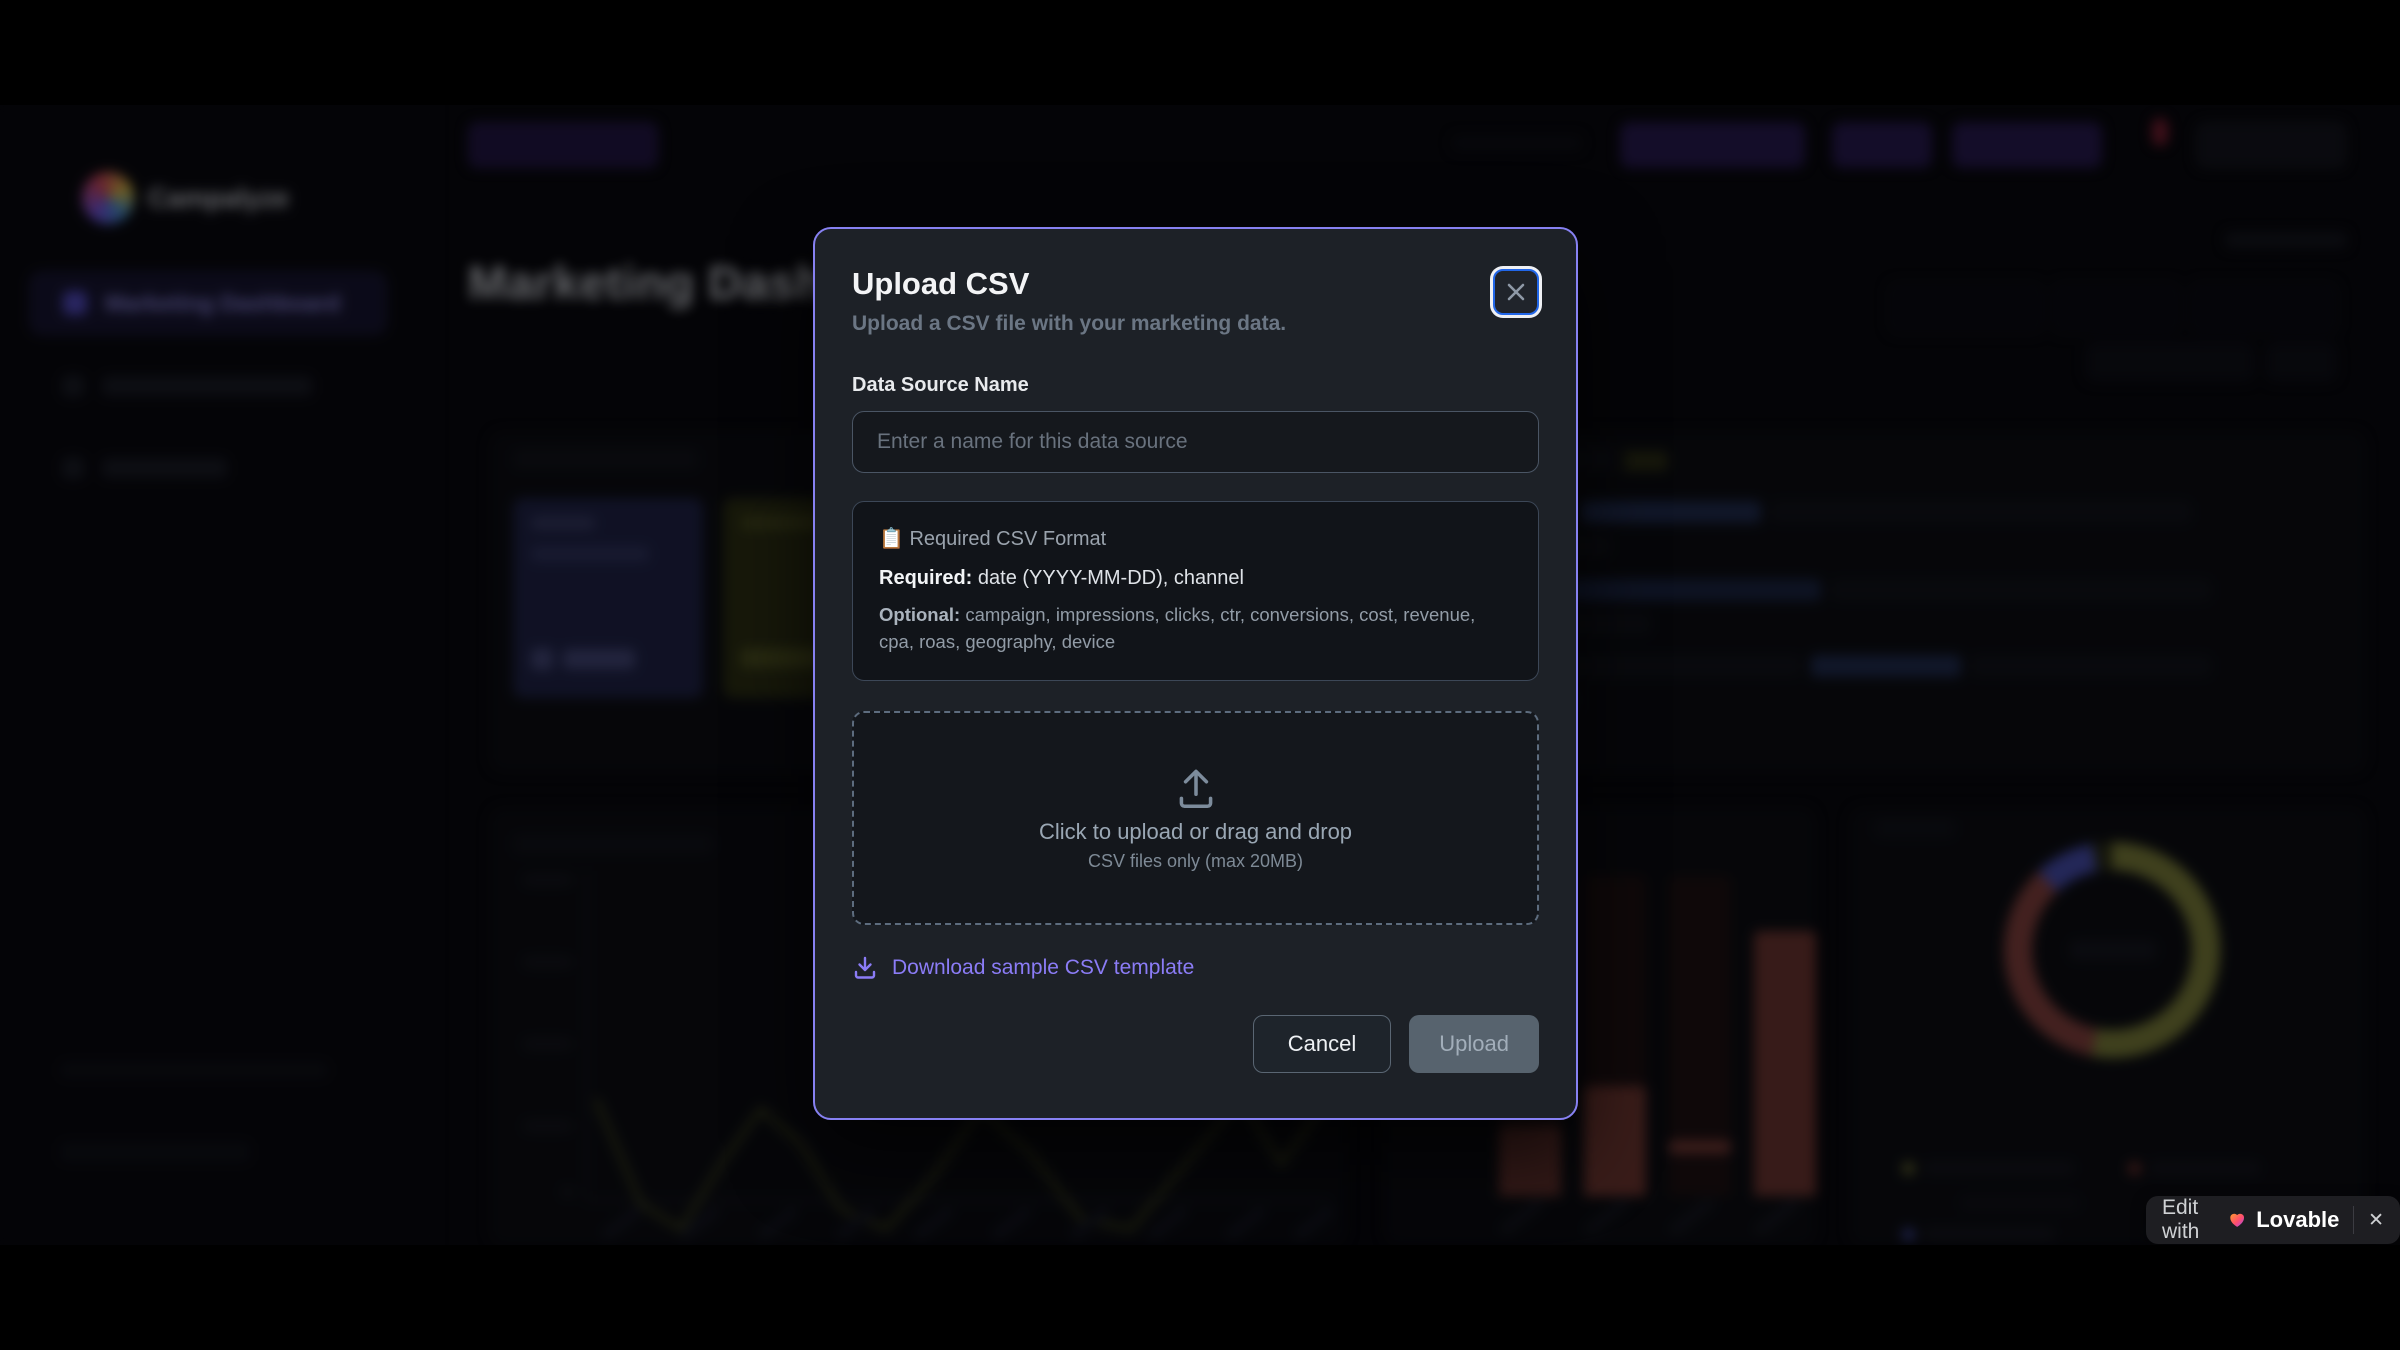 The width and height of the screenshot is (2400, 1350). What do you see at coordinates (2298, 1219) in the screenshot?
I see `badge-brand: Lovable` at bounding box center [2298, 1219].